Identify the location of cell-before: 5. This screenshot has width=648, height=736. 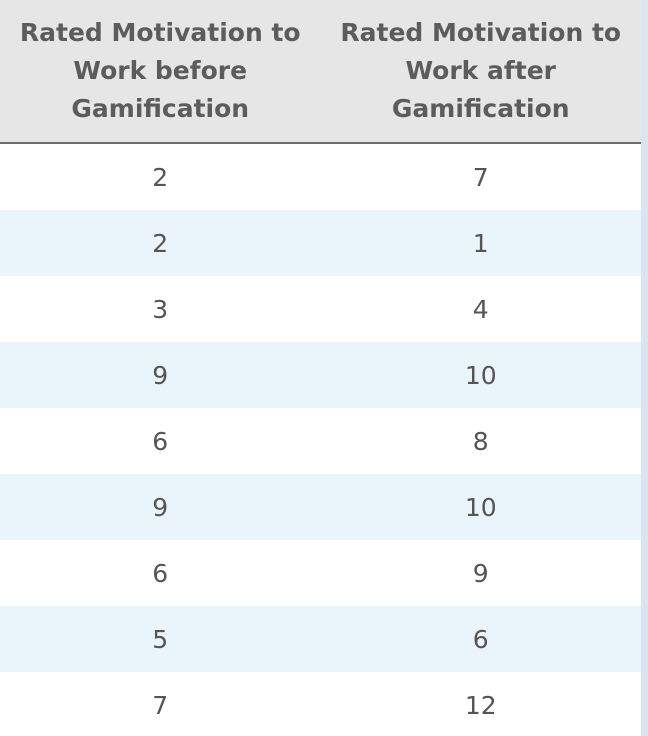
(160, 639).